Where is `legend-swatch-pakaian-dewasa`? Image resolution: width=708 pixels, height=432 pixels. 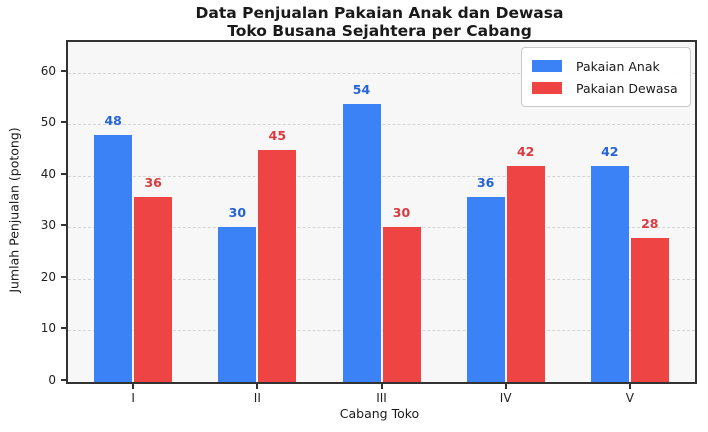
legend-swatch-pakaian-dewasa is located at coordinates (547, 88).